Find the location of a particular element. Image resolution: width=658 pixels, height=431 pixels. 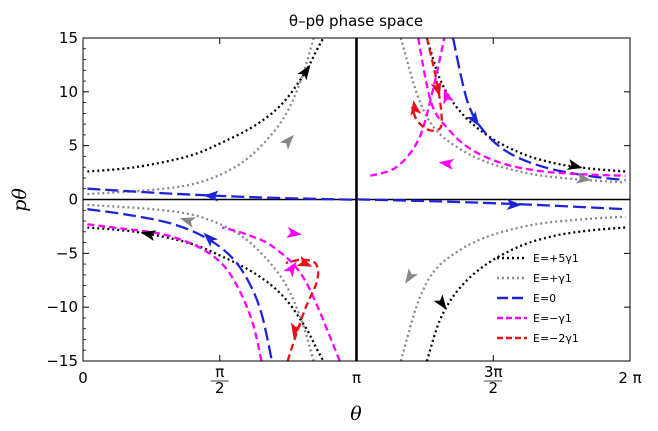

x-tick-label-2: π is located at coordinates (356, 378).